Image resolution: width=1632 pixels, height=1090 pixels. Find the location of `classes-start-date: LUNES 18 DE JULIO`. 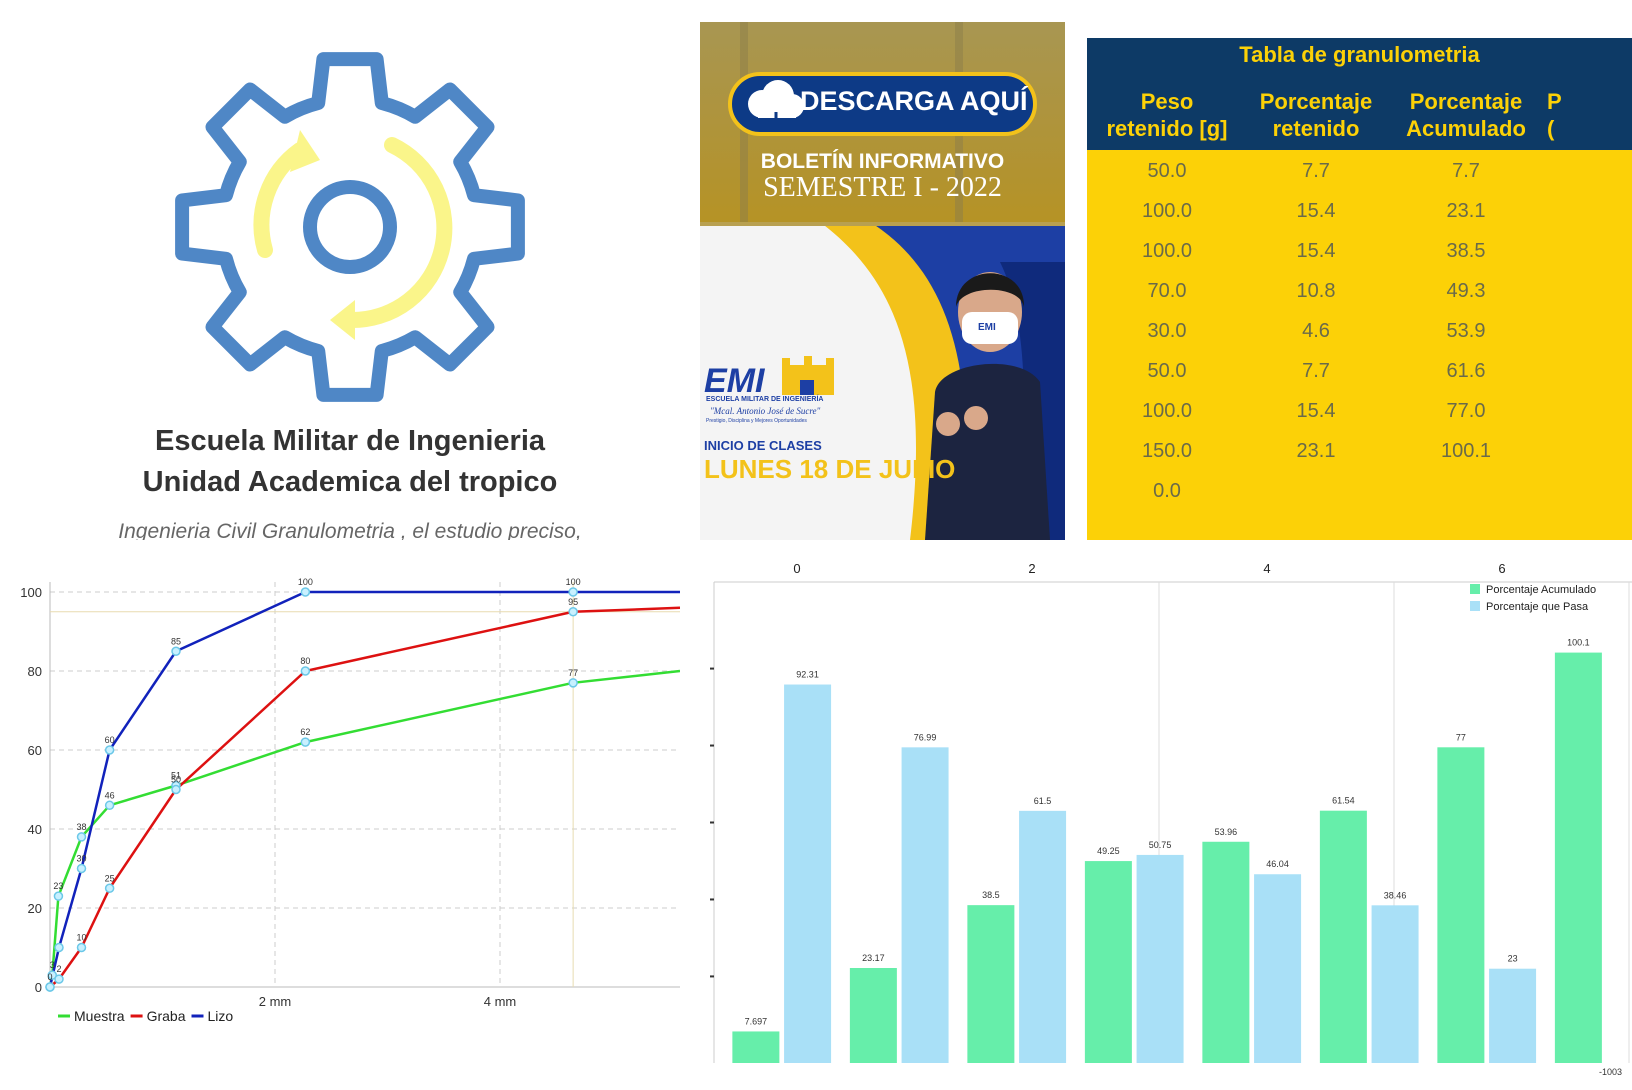

classes-start-date: LUNES 18 DE JULIO is located at coordinates (830, 469).